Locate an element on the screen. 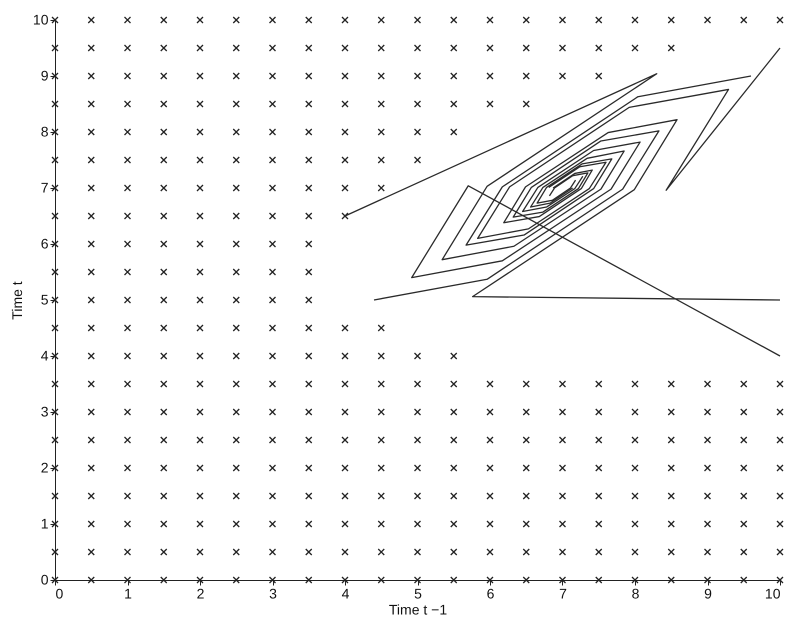 The image size is (791, 625). x-tick-label: 7 is located at coordinates (563, 594).